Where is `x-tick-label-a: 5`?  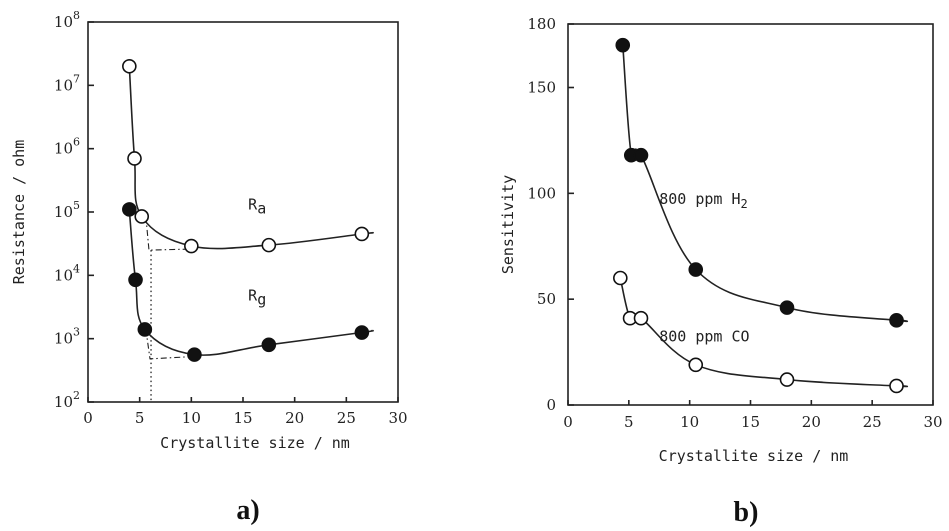
x-tick-label-a: 5 is located at coordinates (140, 418).